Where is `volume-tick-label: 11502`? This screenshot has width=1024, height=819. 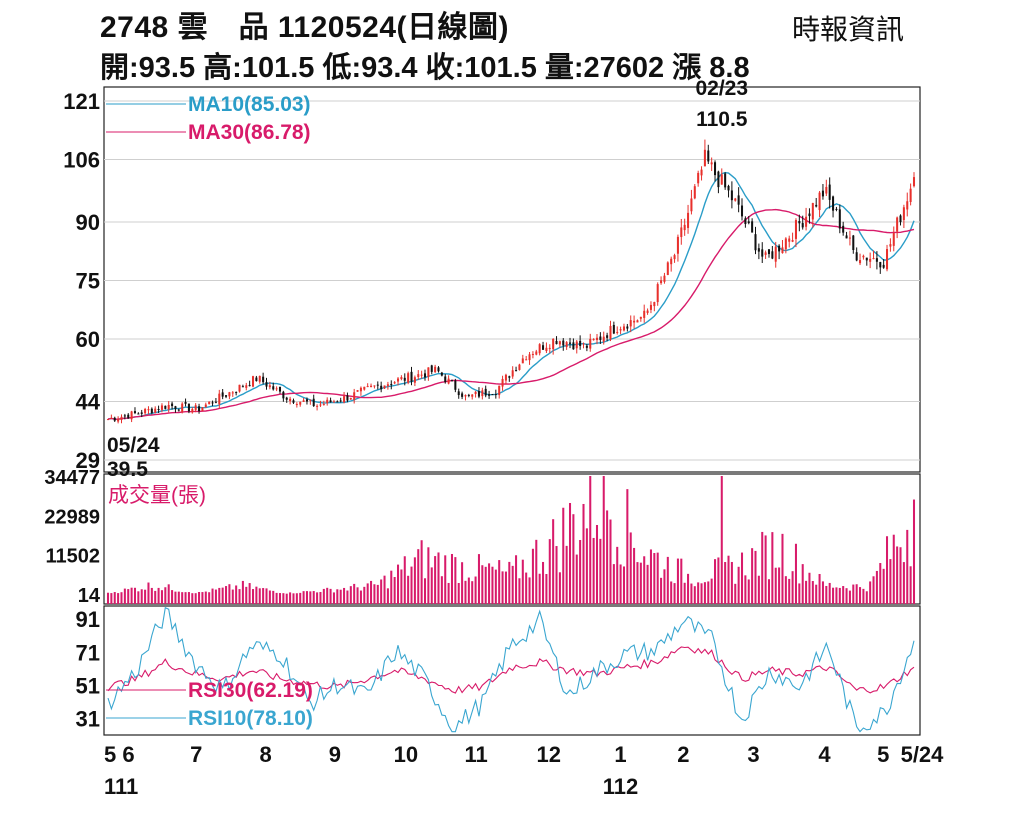 volume-tick-label: 11502 is located at coordinates (72, 557).